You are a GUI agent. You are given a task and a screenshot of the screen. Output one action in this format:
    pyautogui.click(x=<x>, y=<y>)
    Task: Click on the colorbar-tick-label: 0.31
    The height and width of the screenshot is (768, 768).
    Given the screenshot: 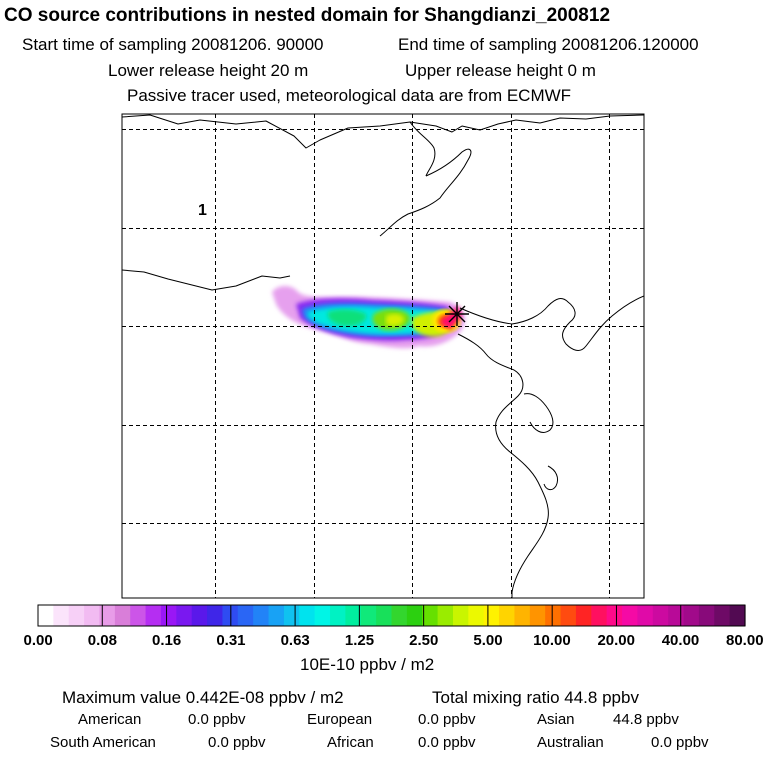 What is the action you would take?
    pyautogui.click(x=231, y=640)
    